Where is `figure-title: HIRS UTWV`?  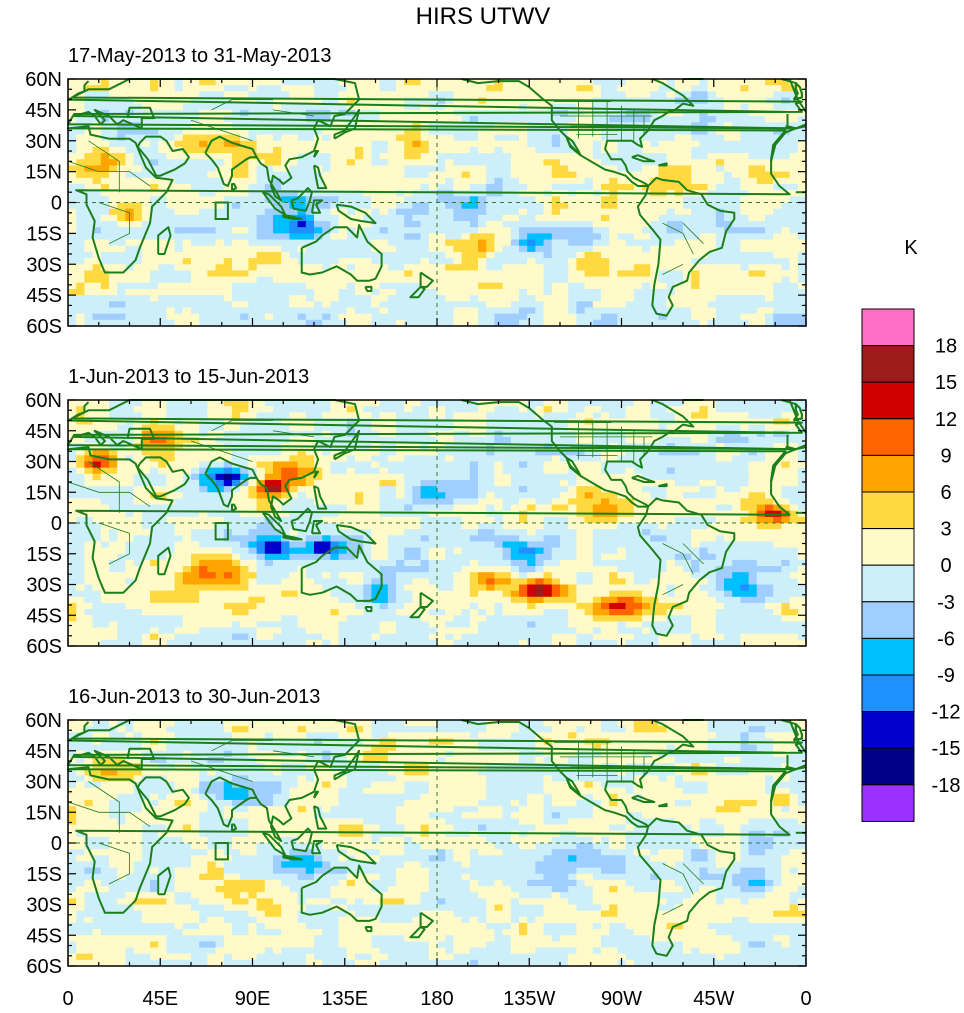
figure-title: HIRS UTWV is located at coordinates (483, 16).